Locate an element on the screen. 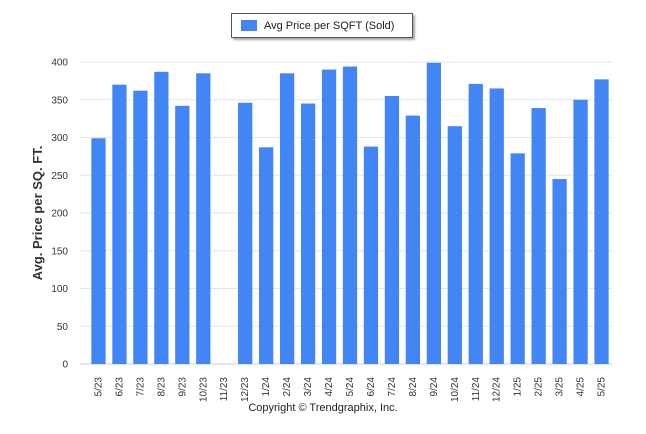 This screenshot has width=646, height=434. y-tick-labels: 0 50 100 150 200 250 300 350 400 is located at coordinates (59, 214).